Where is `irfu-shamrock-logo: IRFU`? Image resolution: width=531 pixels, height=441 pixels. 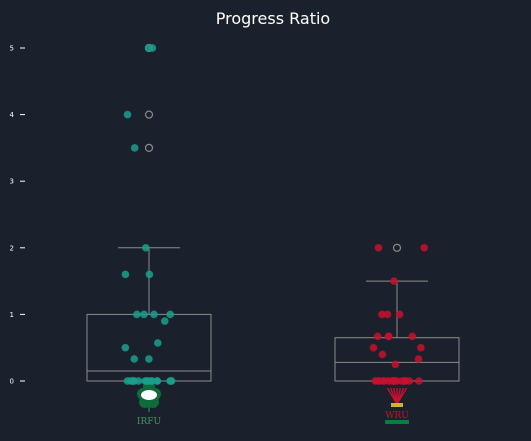 irfu-shamrock-logo: IRFU is located at coordinates (149, 404).